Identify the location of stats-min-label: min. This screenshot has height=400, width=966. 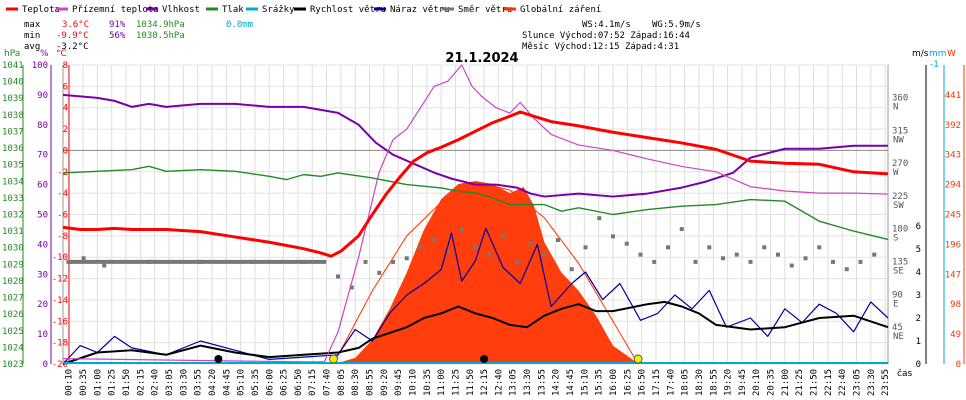
(32, 36).